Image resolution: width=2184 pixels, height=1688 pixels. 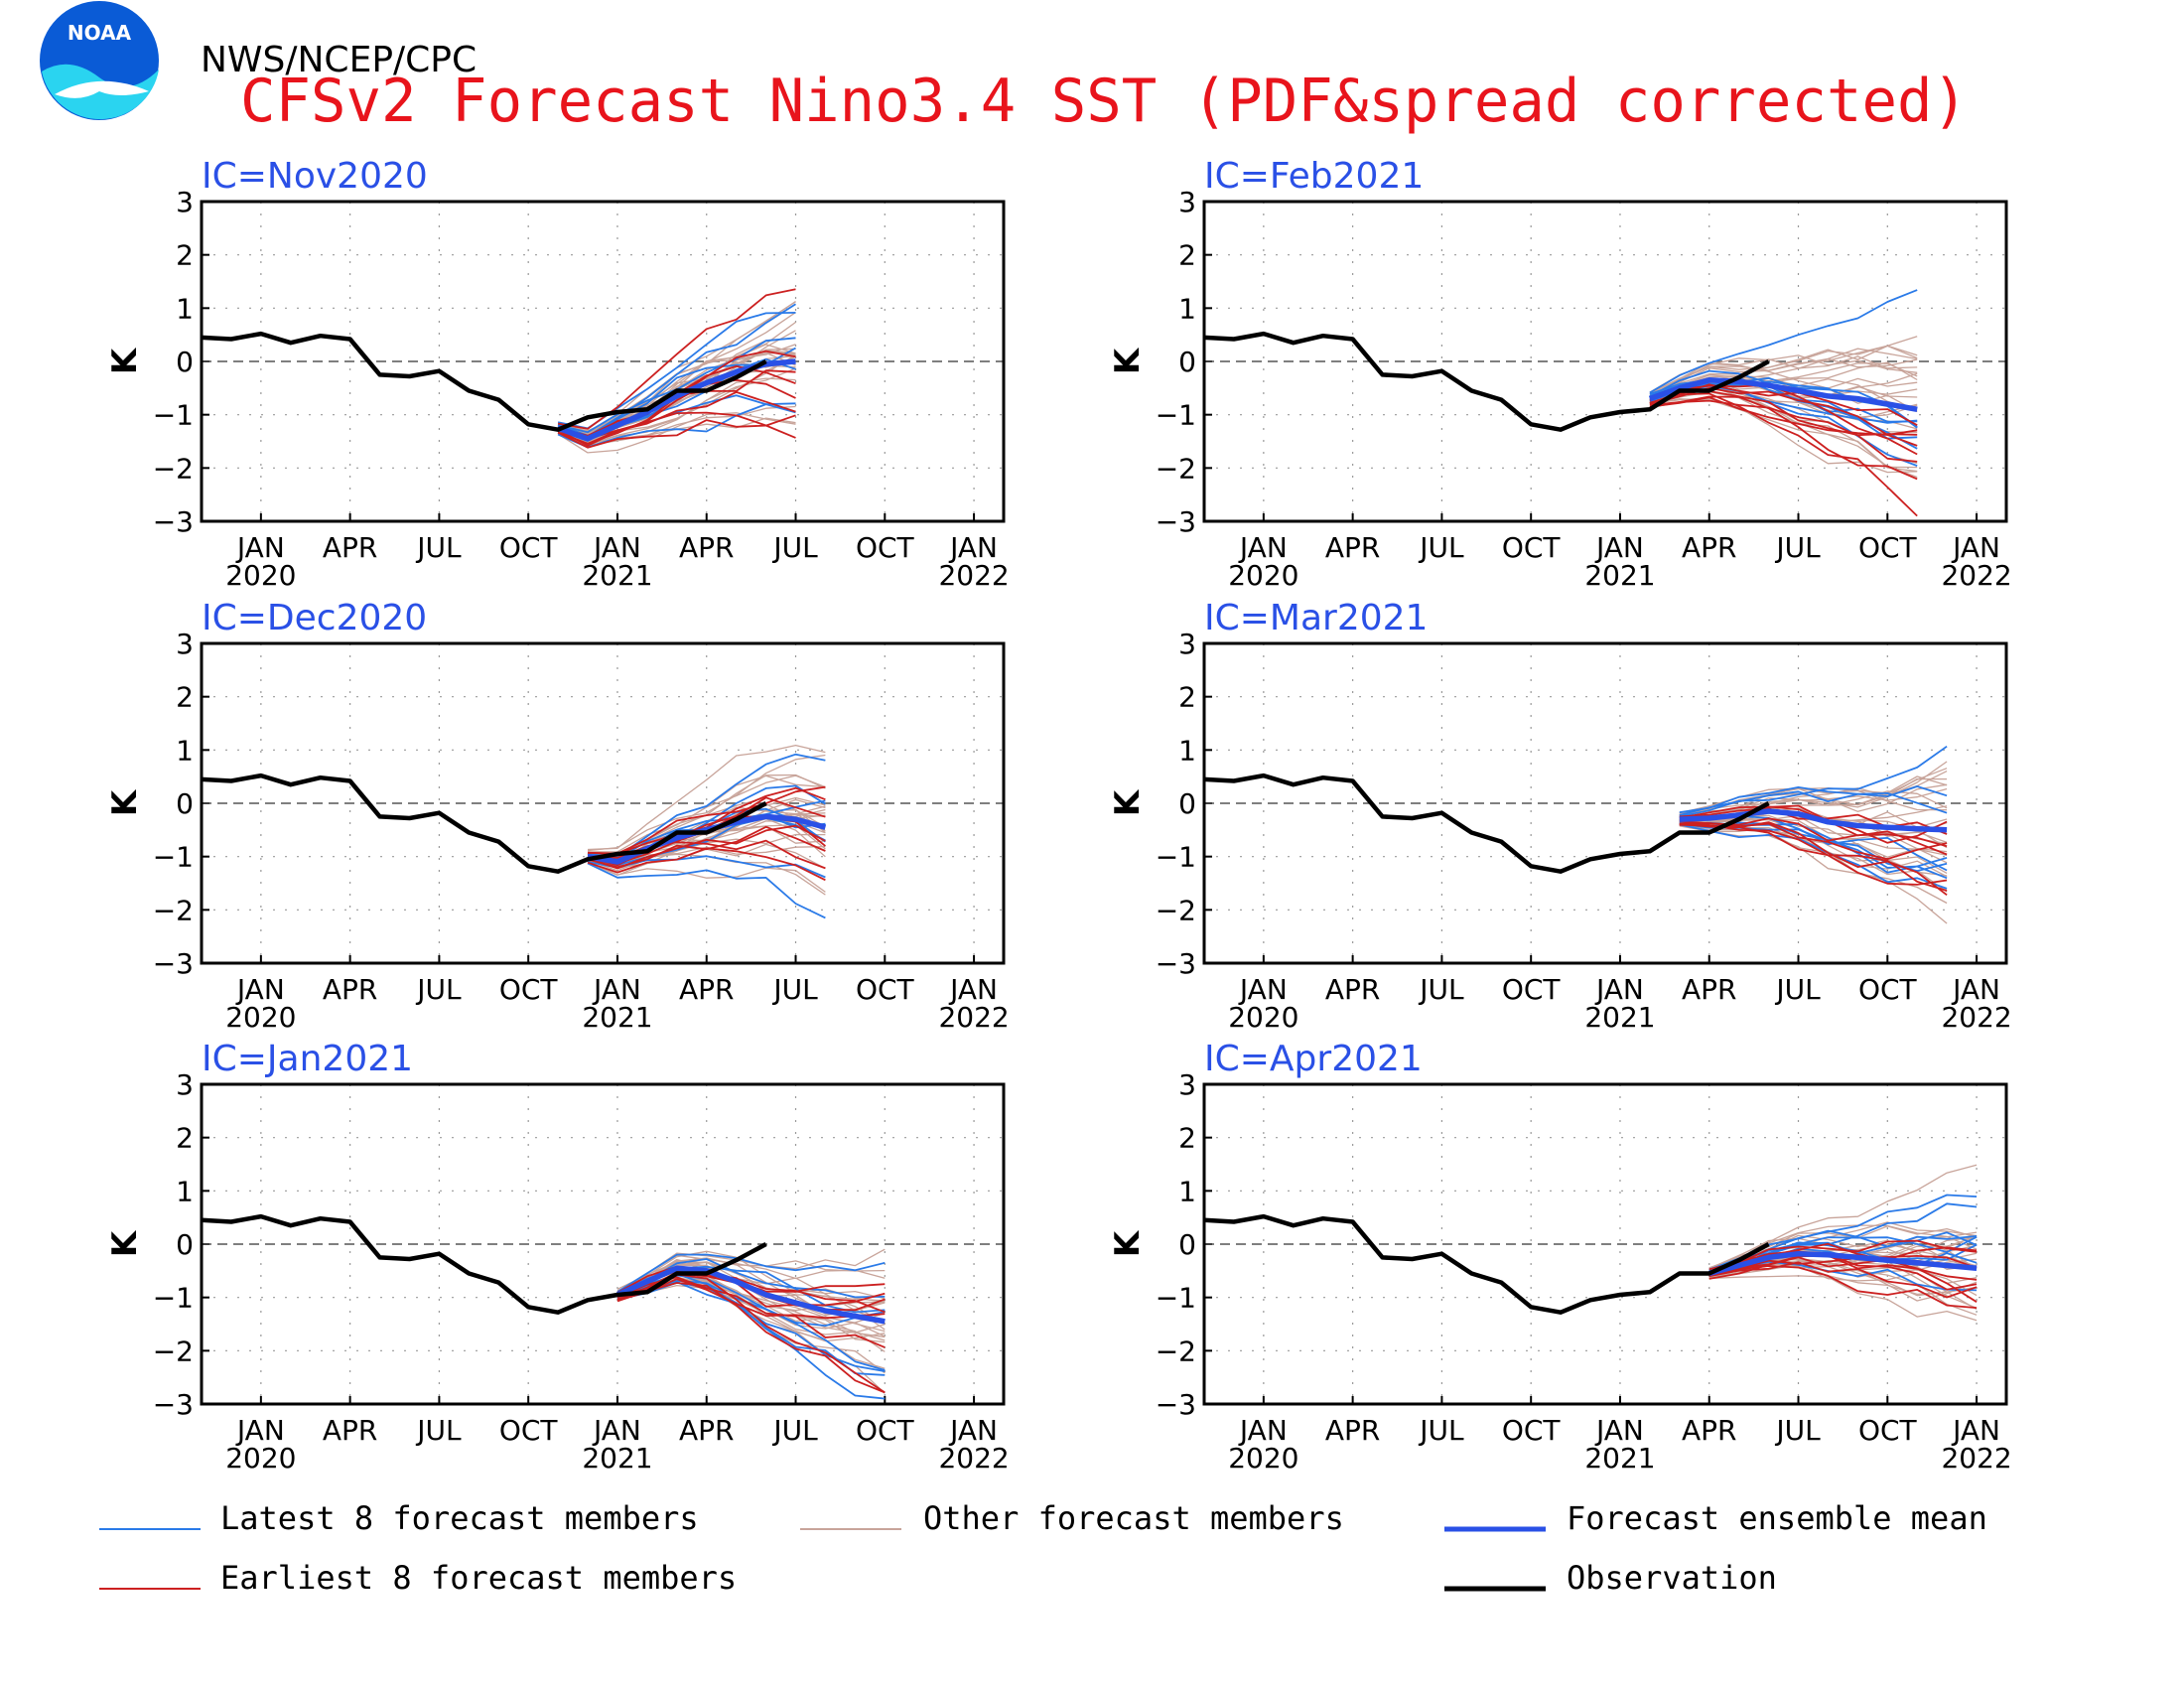 I want to click on legend-item-other: Other forecast members, so click(x=1072, y=1518).